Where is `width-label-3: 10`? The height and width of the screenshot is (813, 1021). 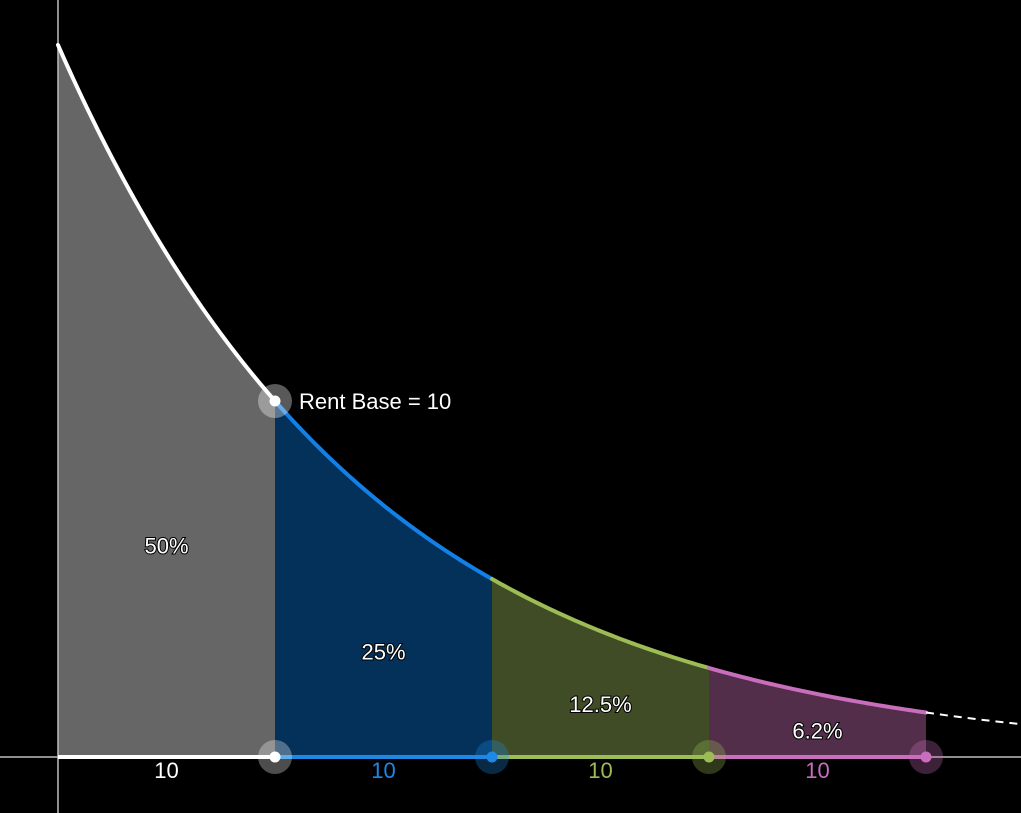
width-label-3: 10 is located at coordinates (600, 770).